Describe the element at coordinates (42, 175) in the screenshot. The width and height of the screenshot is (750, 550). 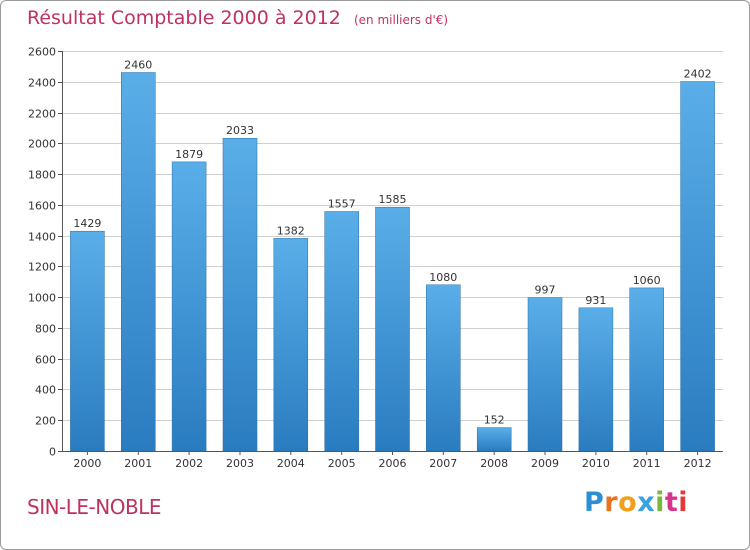
I see `y-tick-label: 1800` at that location.